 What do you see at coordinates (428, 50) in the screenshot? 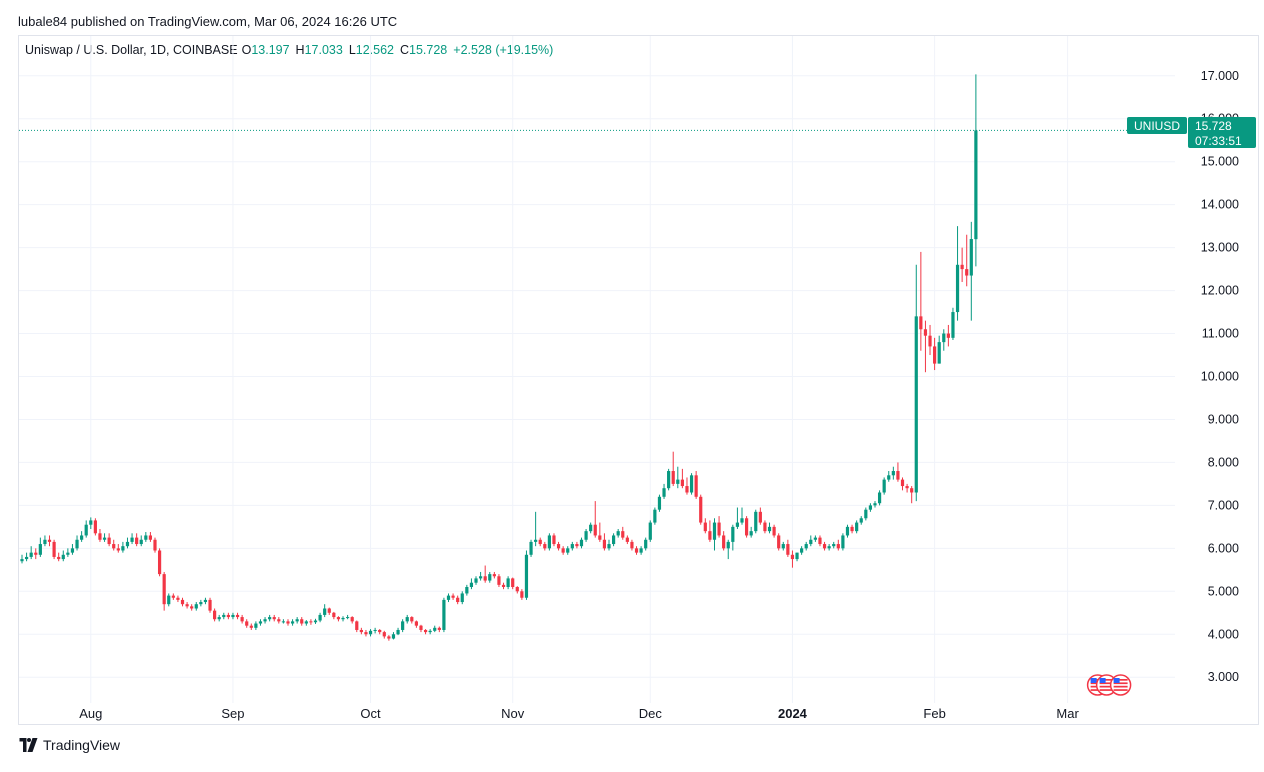
I see `legend-close-value: 15.728` at bounding box center [428, 50].